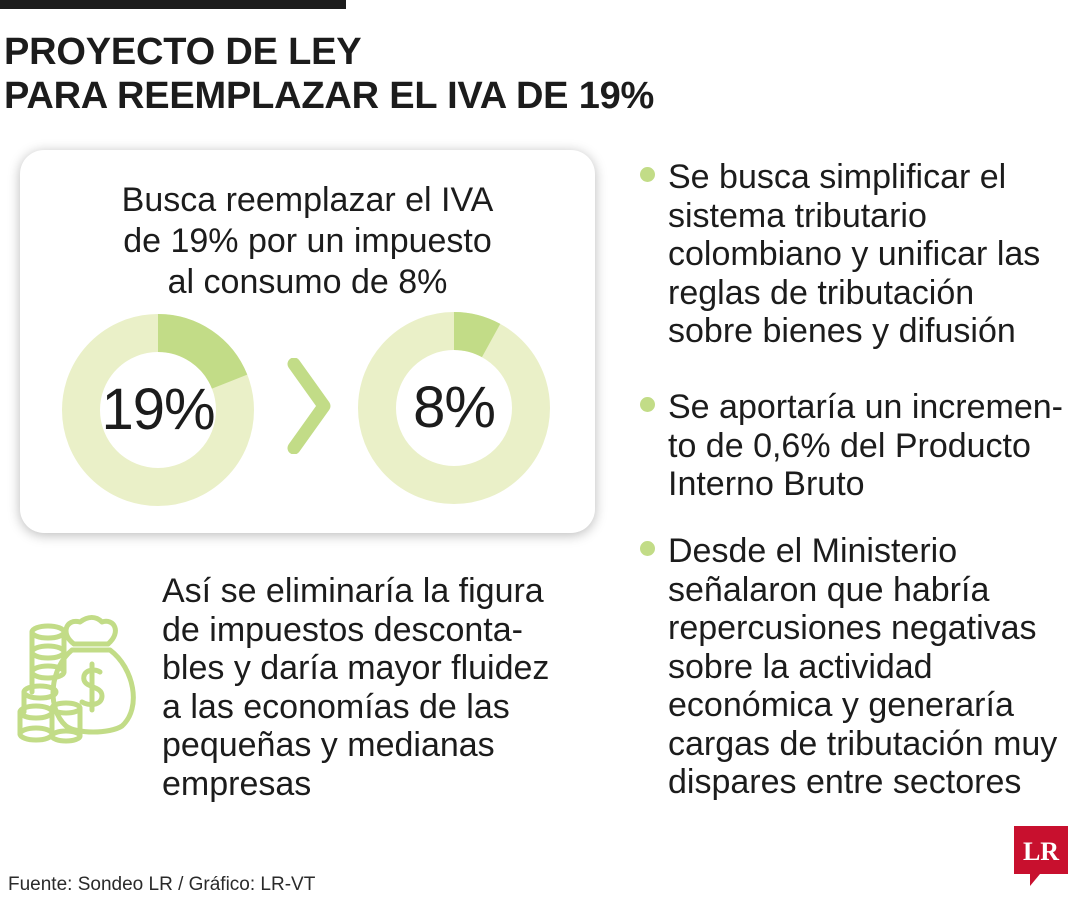 Image resolution: width=1080 pixels, height=900 pixels. I want to click on money-bag-icon, so click(76, 679).